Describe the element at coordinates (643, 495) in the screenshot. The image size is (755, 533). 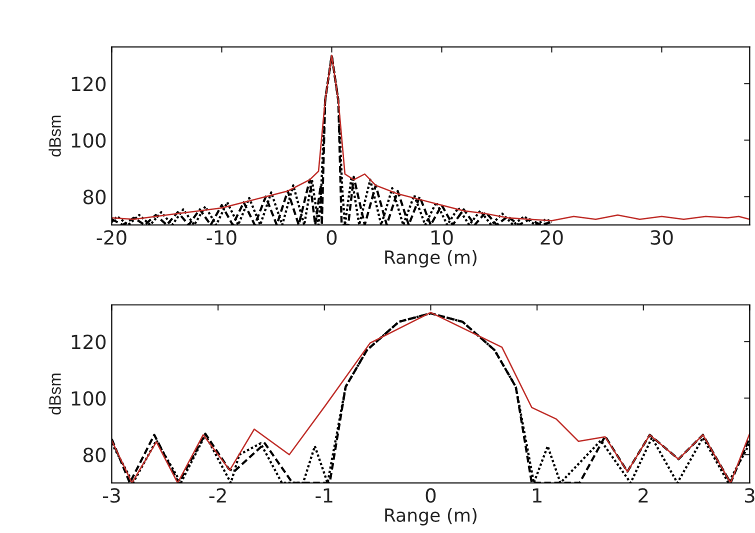
I see `x-tick-label: 2` at that location.